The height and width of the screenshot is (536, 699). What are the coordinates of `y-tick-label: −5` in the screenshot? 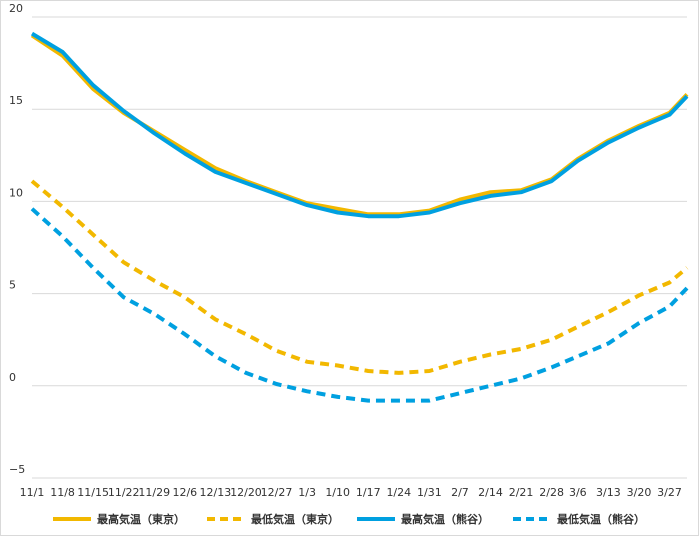 It's located at (17, 469).